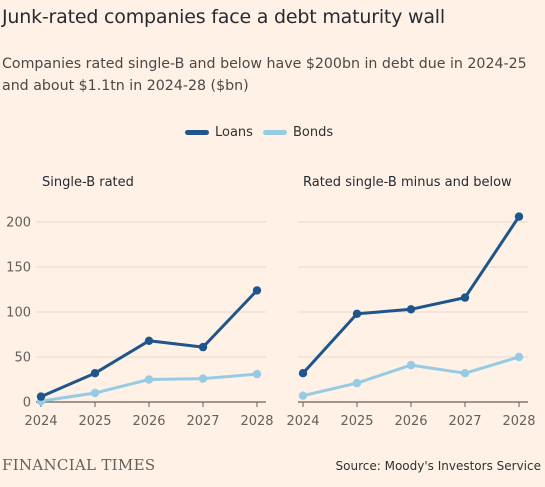 The height and width of the screenshot is (487, 545). Describe the element at coordinates (95, 393) in the screenshot. I see `data-point-bonds-0-2025` at that location.